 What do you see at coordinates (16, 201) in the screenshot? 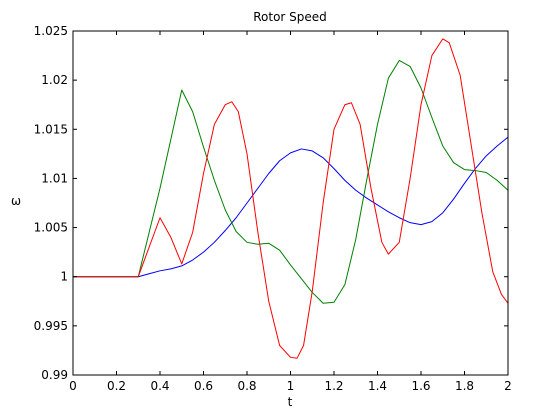
I see `y-axis-label: ω` at bounding box center [16, 201].